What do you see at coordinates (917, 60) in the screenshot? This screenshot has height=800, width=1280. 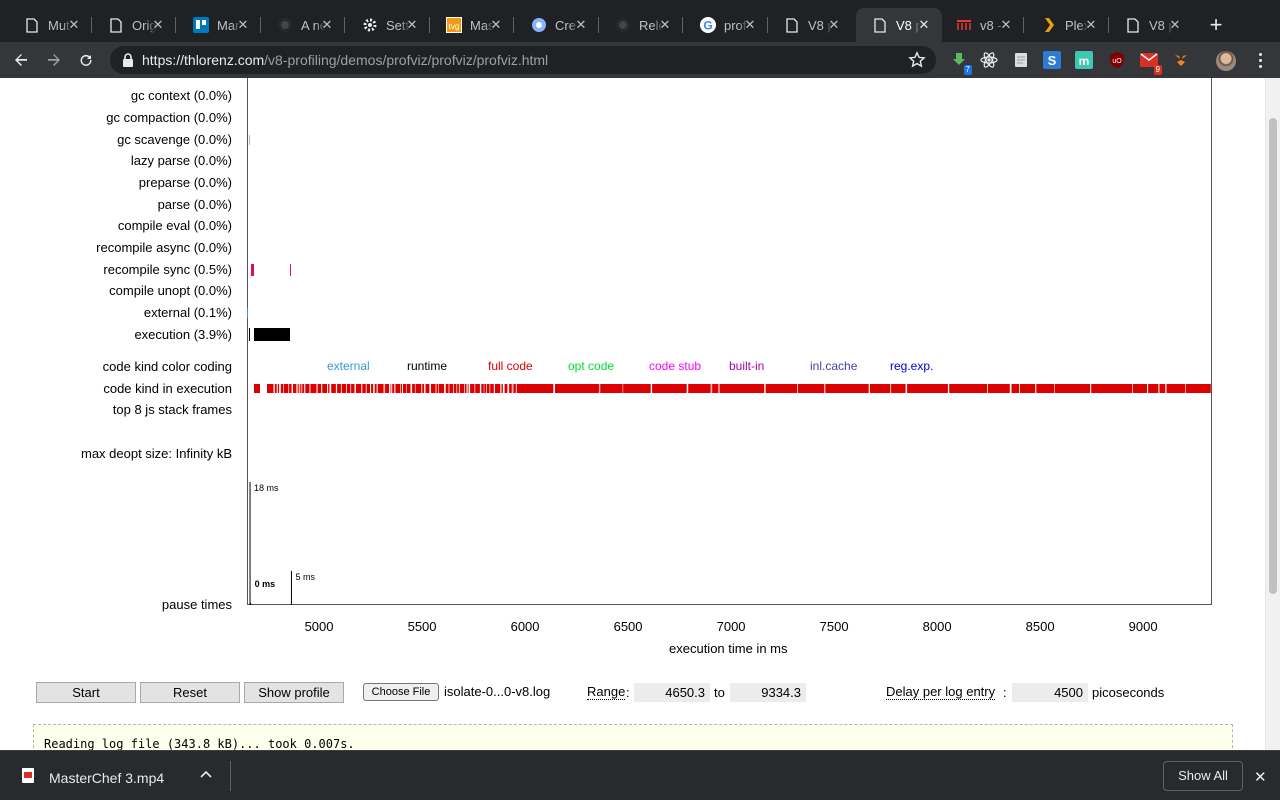 I see `bookmark-star-icon` at bounding box center [917, 60].